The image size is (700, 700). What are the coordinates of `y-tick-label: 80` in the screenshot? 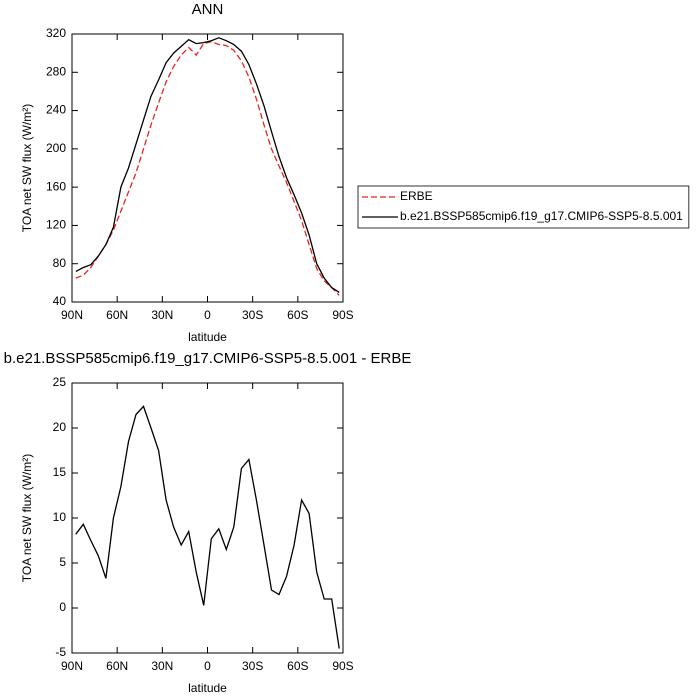 It's located at (60, 263).